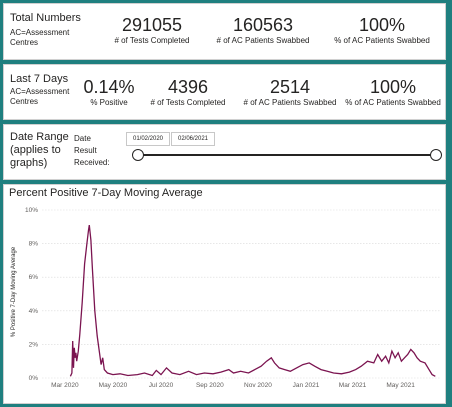 The height and width of the screenshot is (407, 452). What do you see at coordinates (152, 25) in the screenshot?
I see `kpi-value: 291055` at bounding box center [152, 25].